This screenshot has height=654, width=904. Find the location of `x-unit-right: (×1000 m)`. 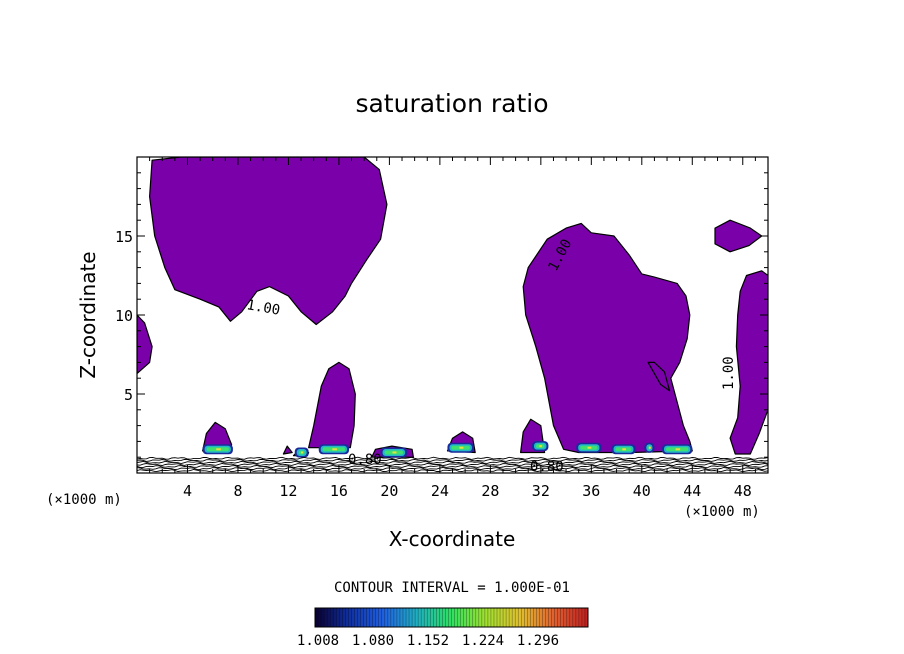

x-unit-right: (×1000 m) is located at coordinates (722, 512).